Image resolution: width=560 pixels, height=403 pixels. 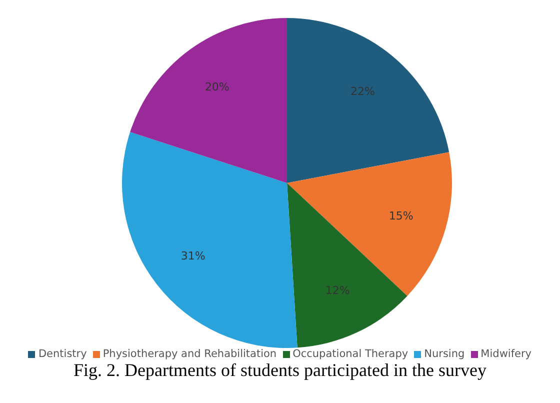 I want to click on data-label: 20%, so click(x=217, y=87).